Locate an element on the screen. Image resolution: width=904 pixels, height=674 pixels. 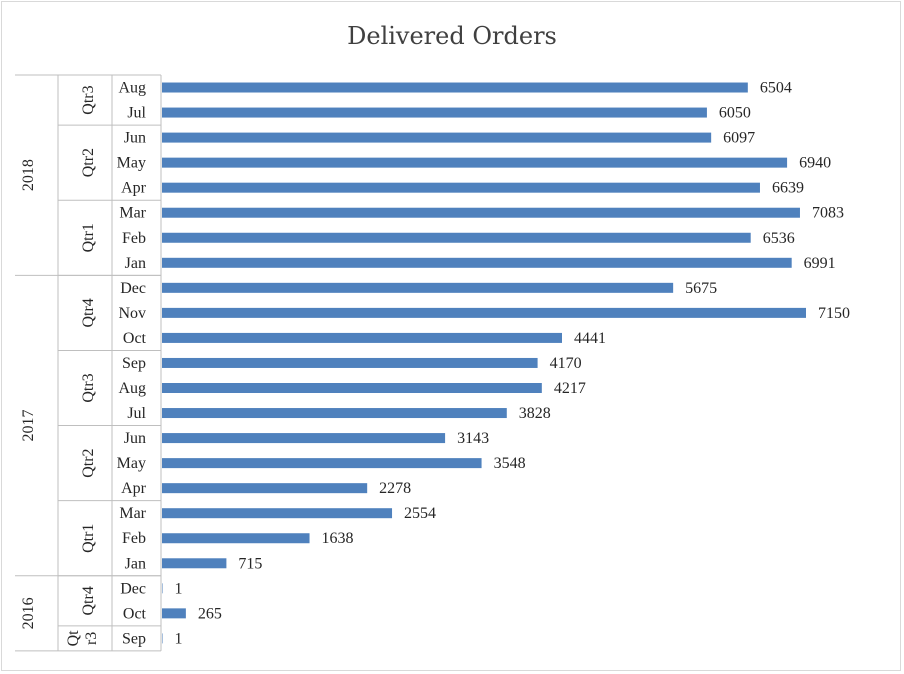
data-label: 6991 is located at coordinates (820, 263).